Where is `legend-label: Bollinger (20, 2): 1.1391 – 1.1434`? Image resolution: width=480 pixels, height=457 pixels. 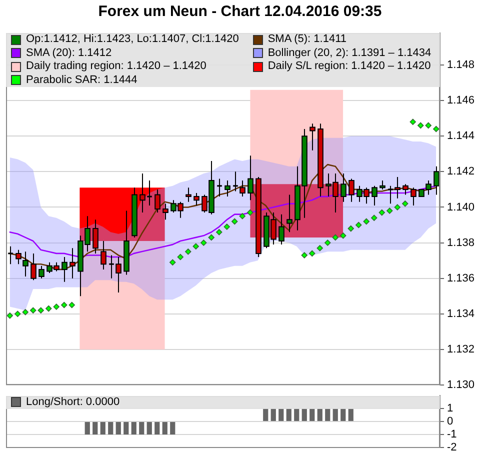 legend-label: Bollinger (20, 2): 1.1391 – 1.1434 is located at coordinates (350, 53).